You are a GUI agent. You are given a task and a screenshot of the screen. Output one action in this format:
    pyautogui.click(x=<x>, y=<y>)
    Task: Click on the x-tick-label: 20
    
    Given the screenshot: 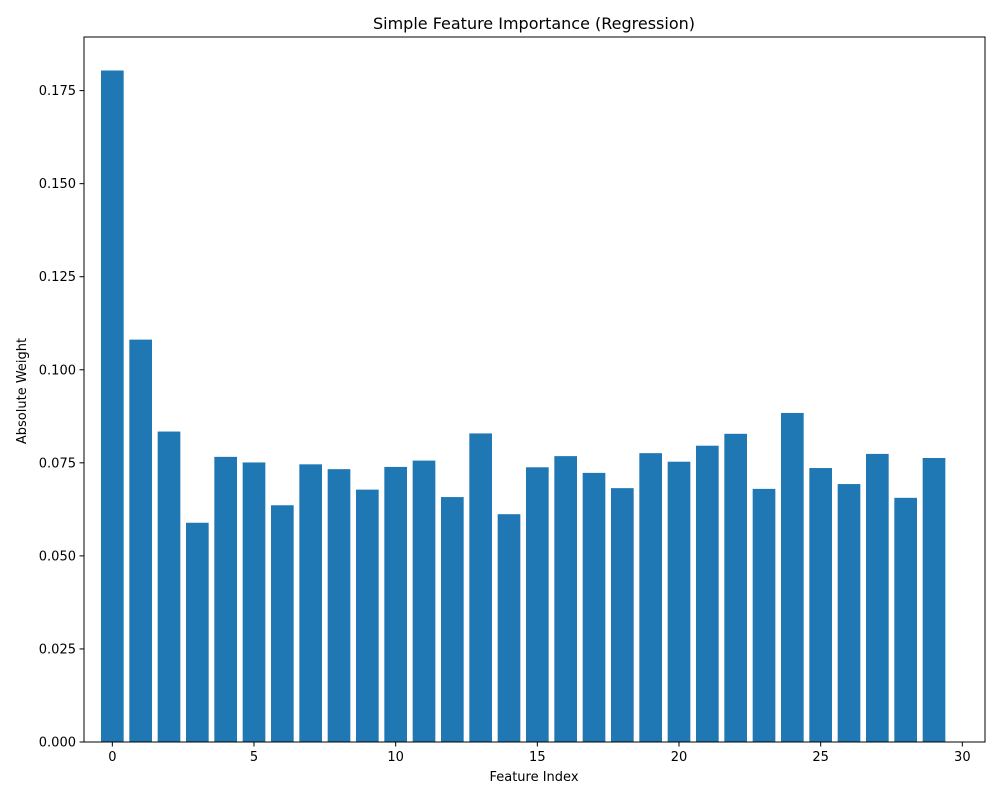 What is the action you would take?
    pyautogui.click(x=679, y=757)
    